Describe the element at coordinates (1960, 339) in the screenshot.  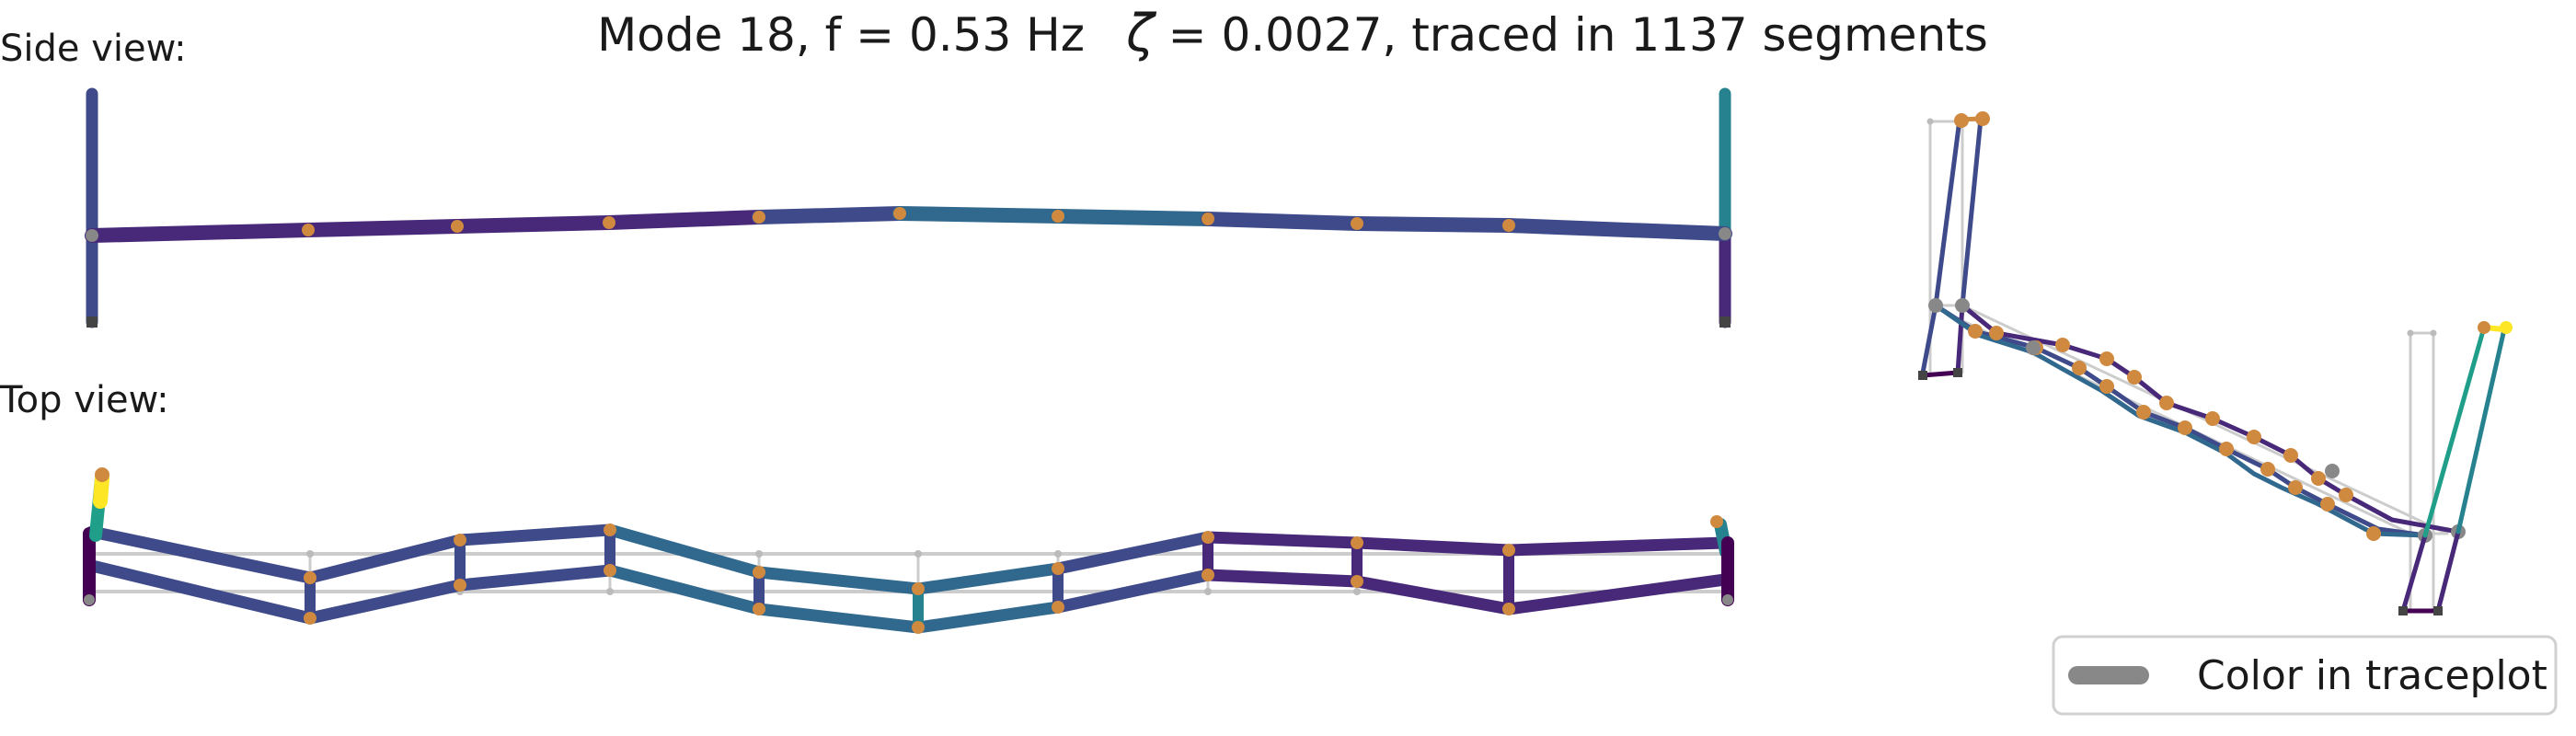
I see `left-tower-leg-lower` at that location.